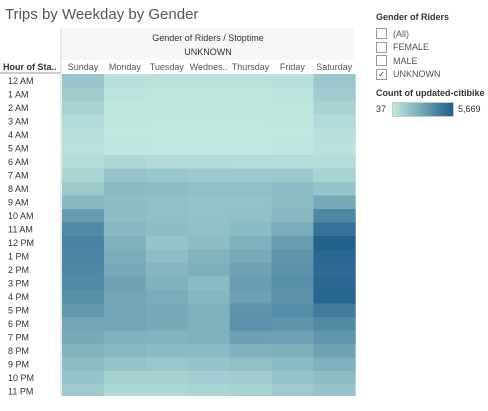 The height and width of the screenshot is (411, 488). What do you see at coordinates (125, 108) in the screenshot?
I see `heatmap-cell-2-am-monday` at bounding box center [125, 108].